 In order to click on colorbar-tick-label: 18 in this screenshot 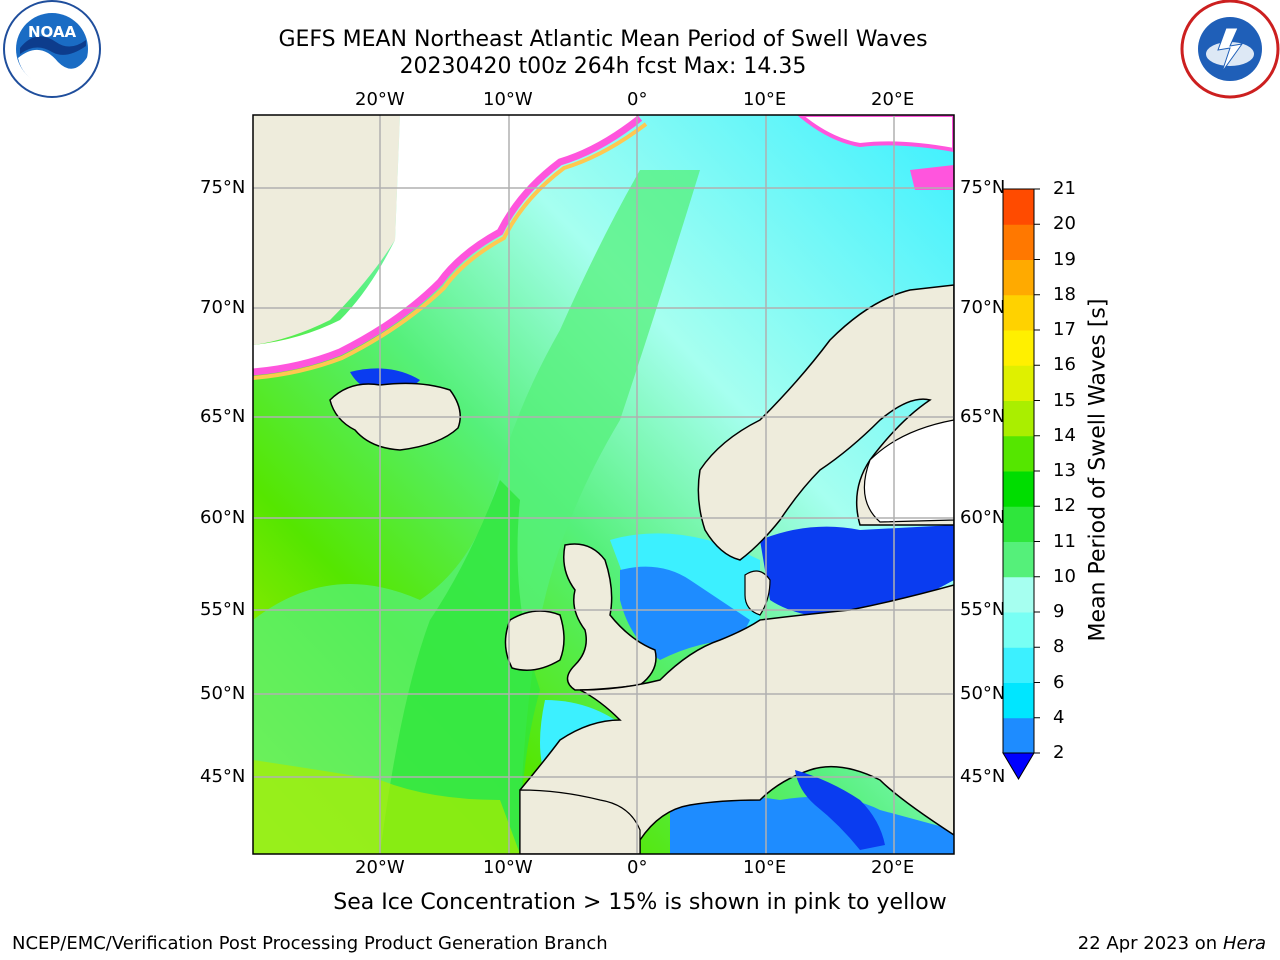, I will do `click(1064, 294)`.